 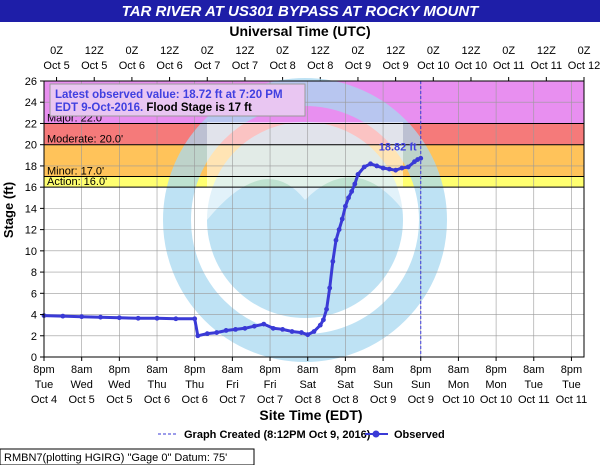 I want to click on info-box-line-2: EDT 9-Oct-2016. Flood Stage is 17 ft, so click(x=153, y=108).